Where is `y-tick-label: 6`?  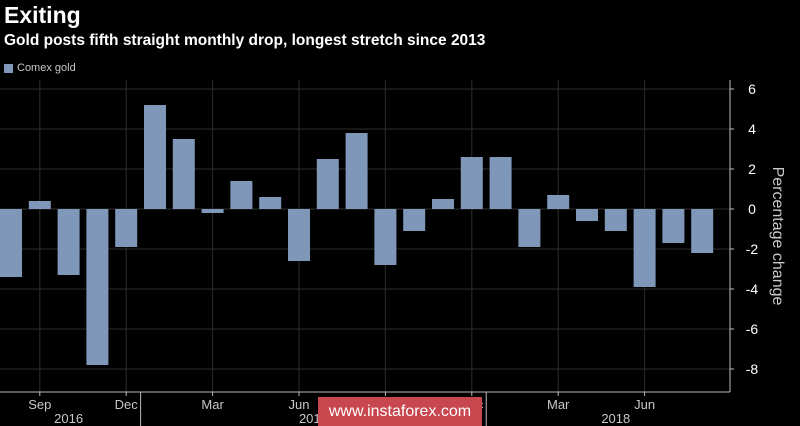 y-tick-label: 6 is located at coordinates (752, 89).